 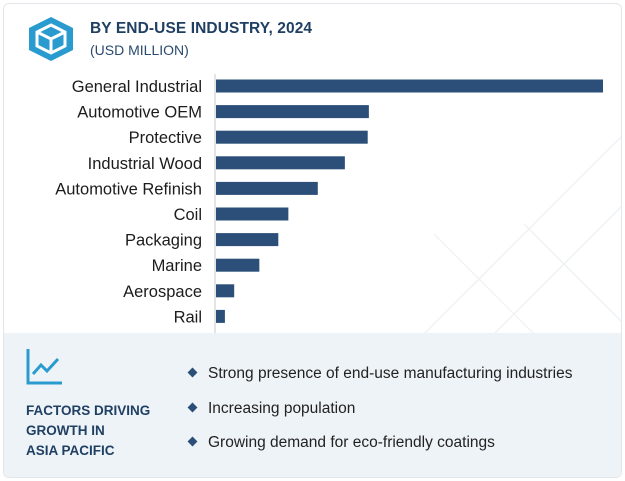 I want to click on category-label: Rail, so click(x=188, y=317).